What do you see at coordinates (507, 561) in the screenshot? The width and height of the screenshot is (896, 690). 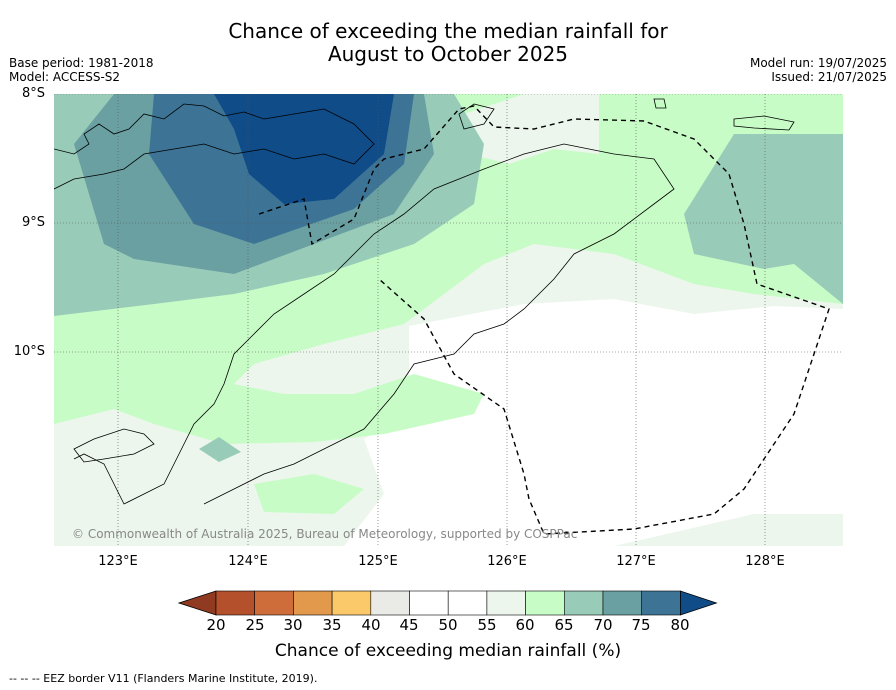 I see `lon-label-126e: 126°E` at bounding box center [507, 561].